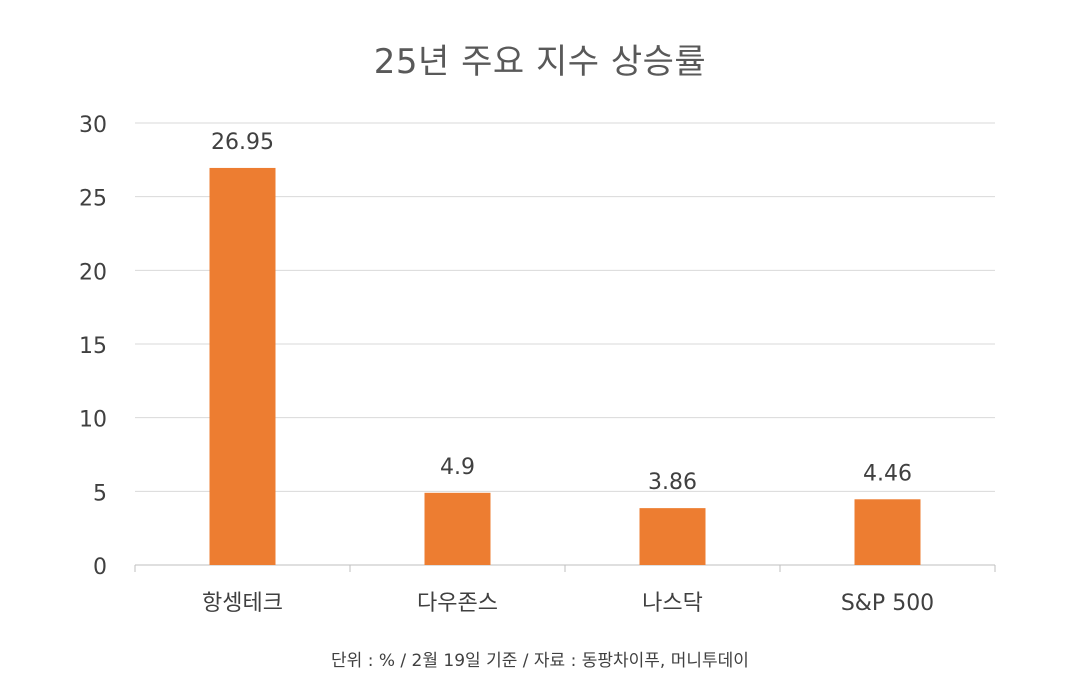  What do you see at coordinates (887, 473) in the screenshot?
I see `data-label: 4.46` at bounding box center [887, 473].